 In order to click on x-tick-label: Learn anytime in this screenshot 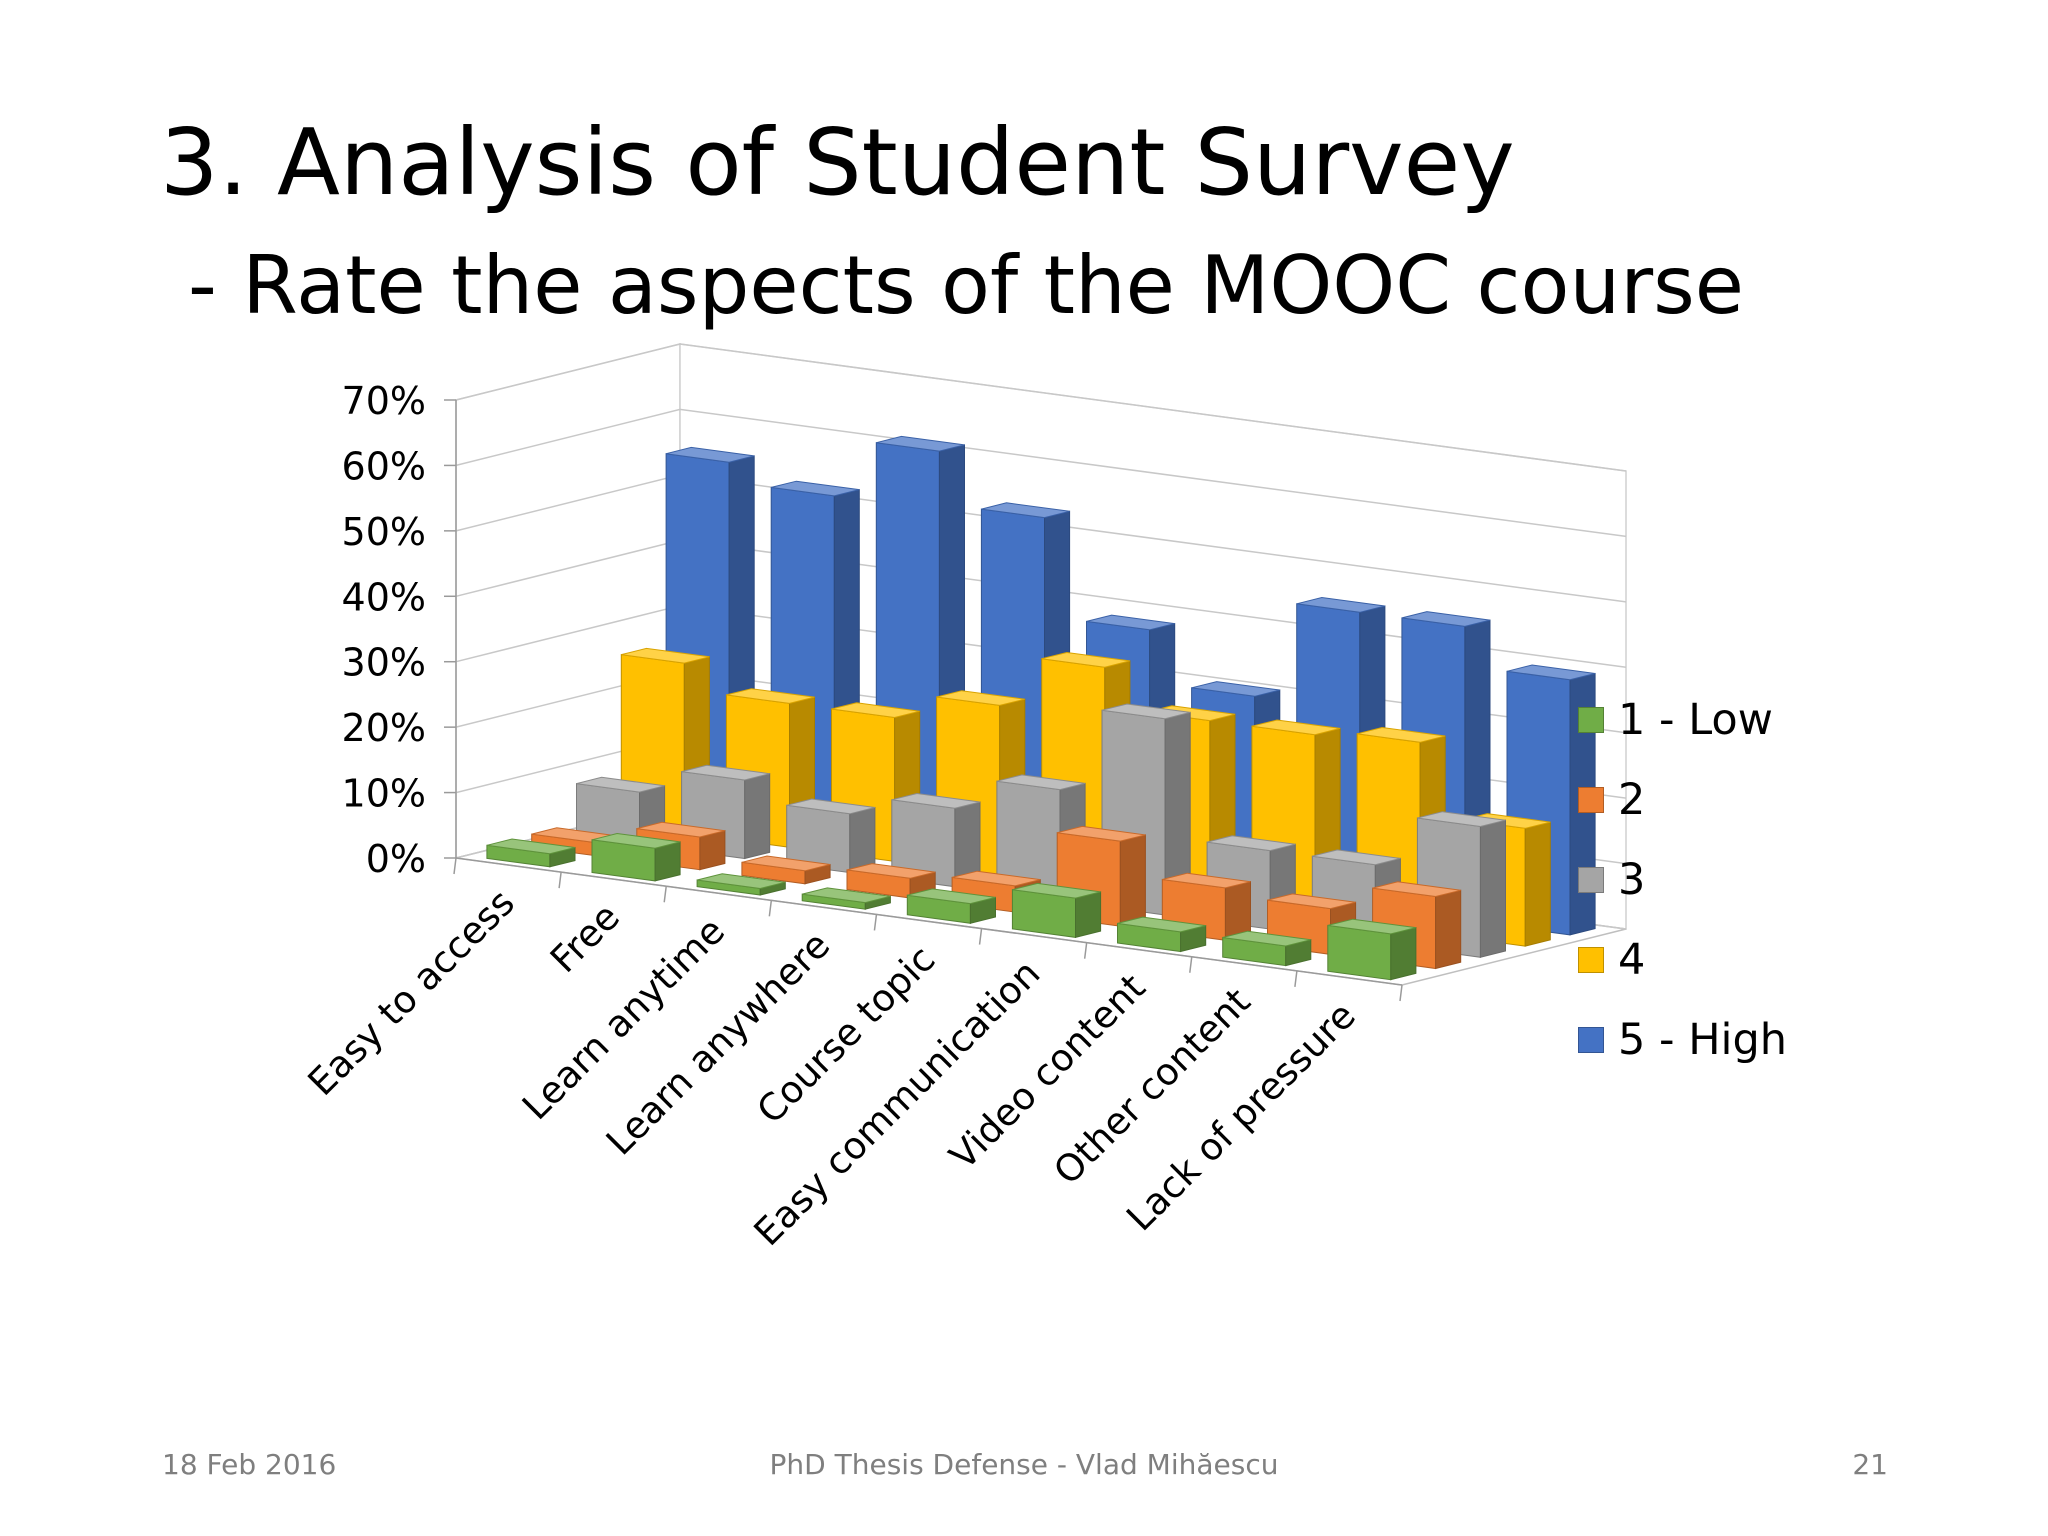, I will do `click(623, 1018)`.